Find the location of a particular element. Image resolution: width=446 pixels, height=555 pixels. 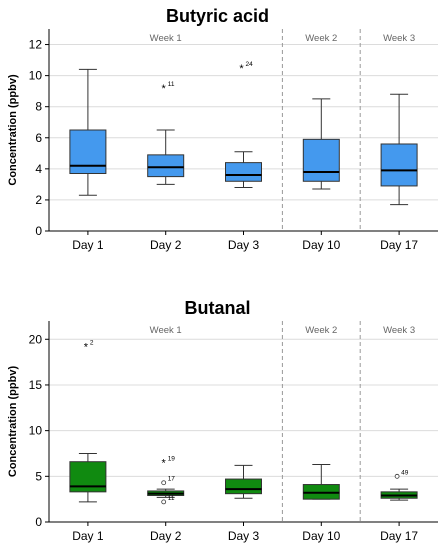

y-tick-label: 8 is located at coordinates (38, 107).